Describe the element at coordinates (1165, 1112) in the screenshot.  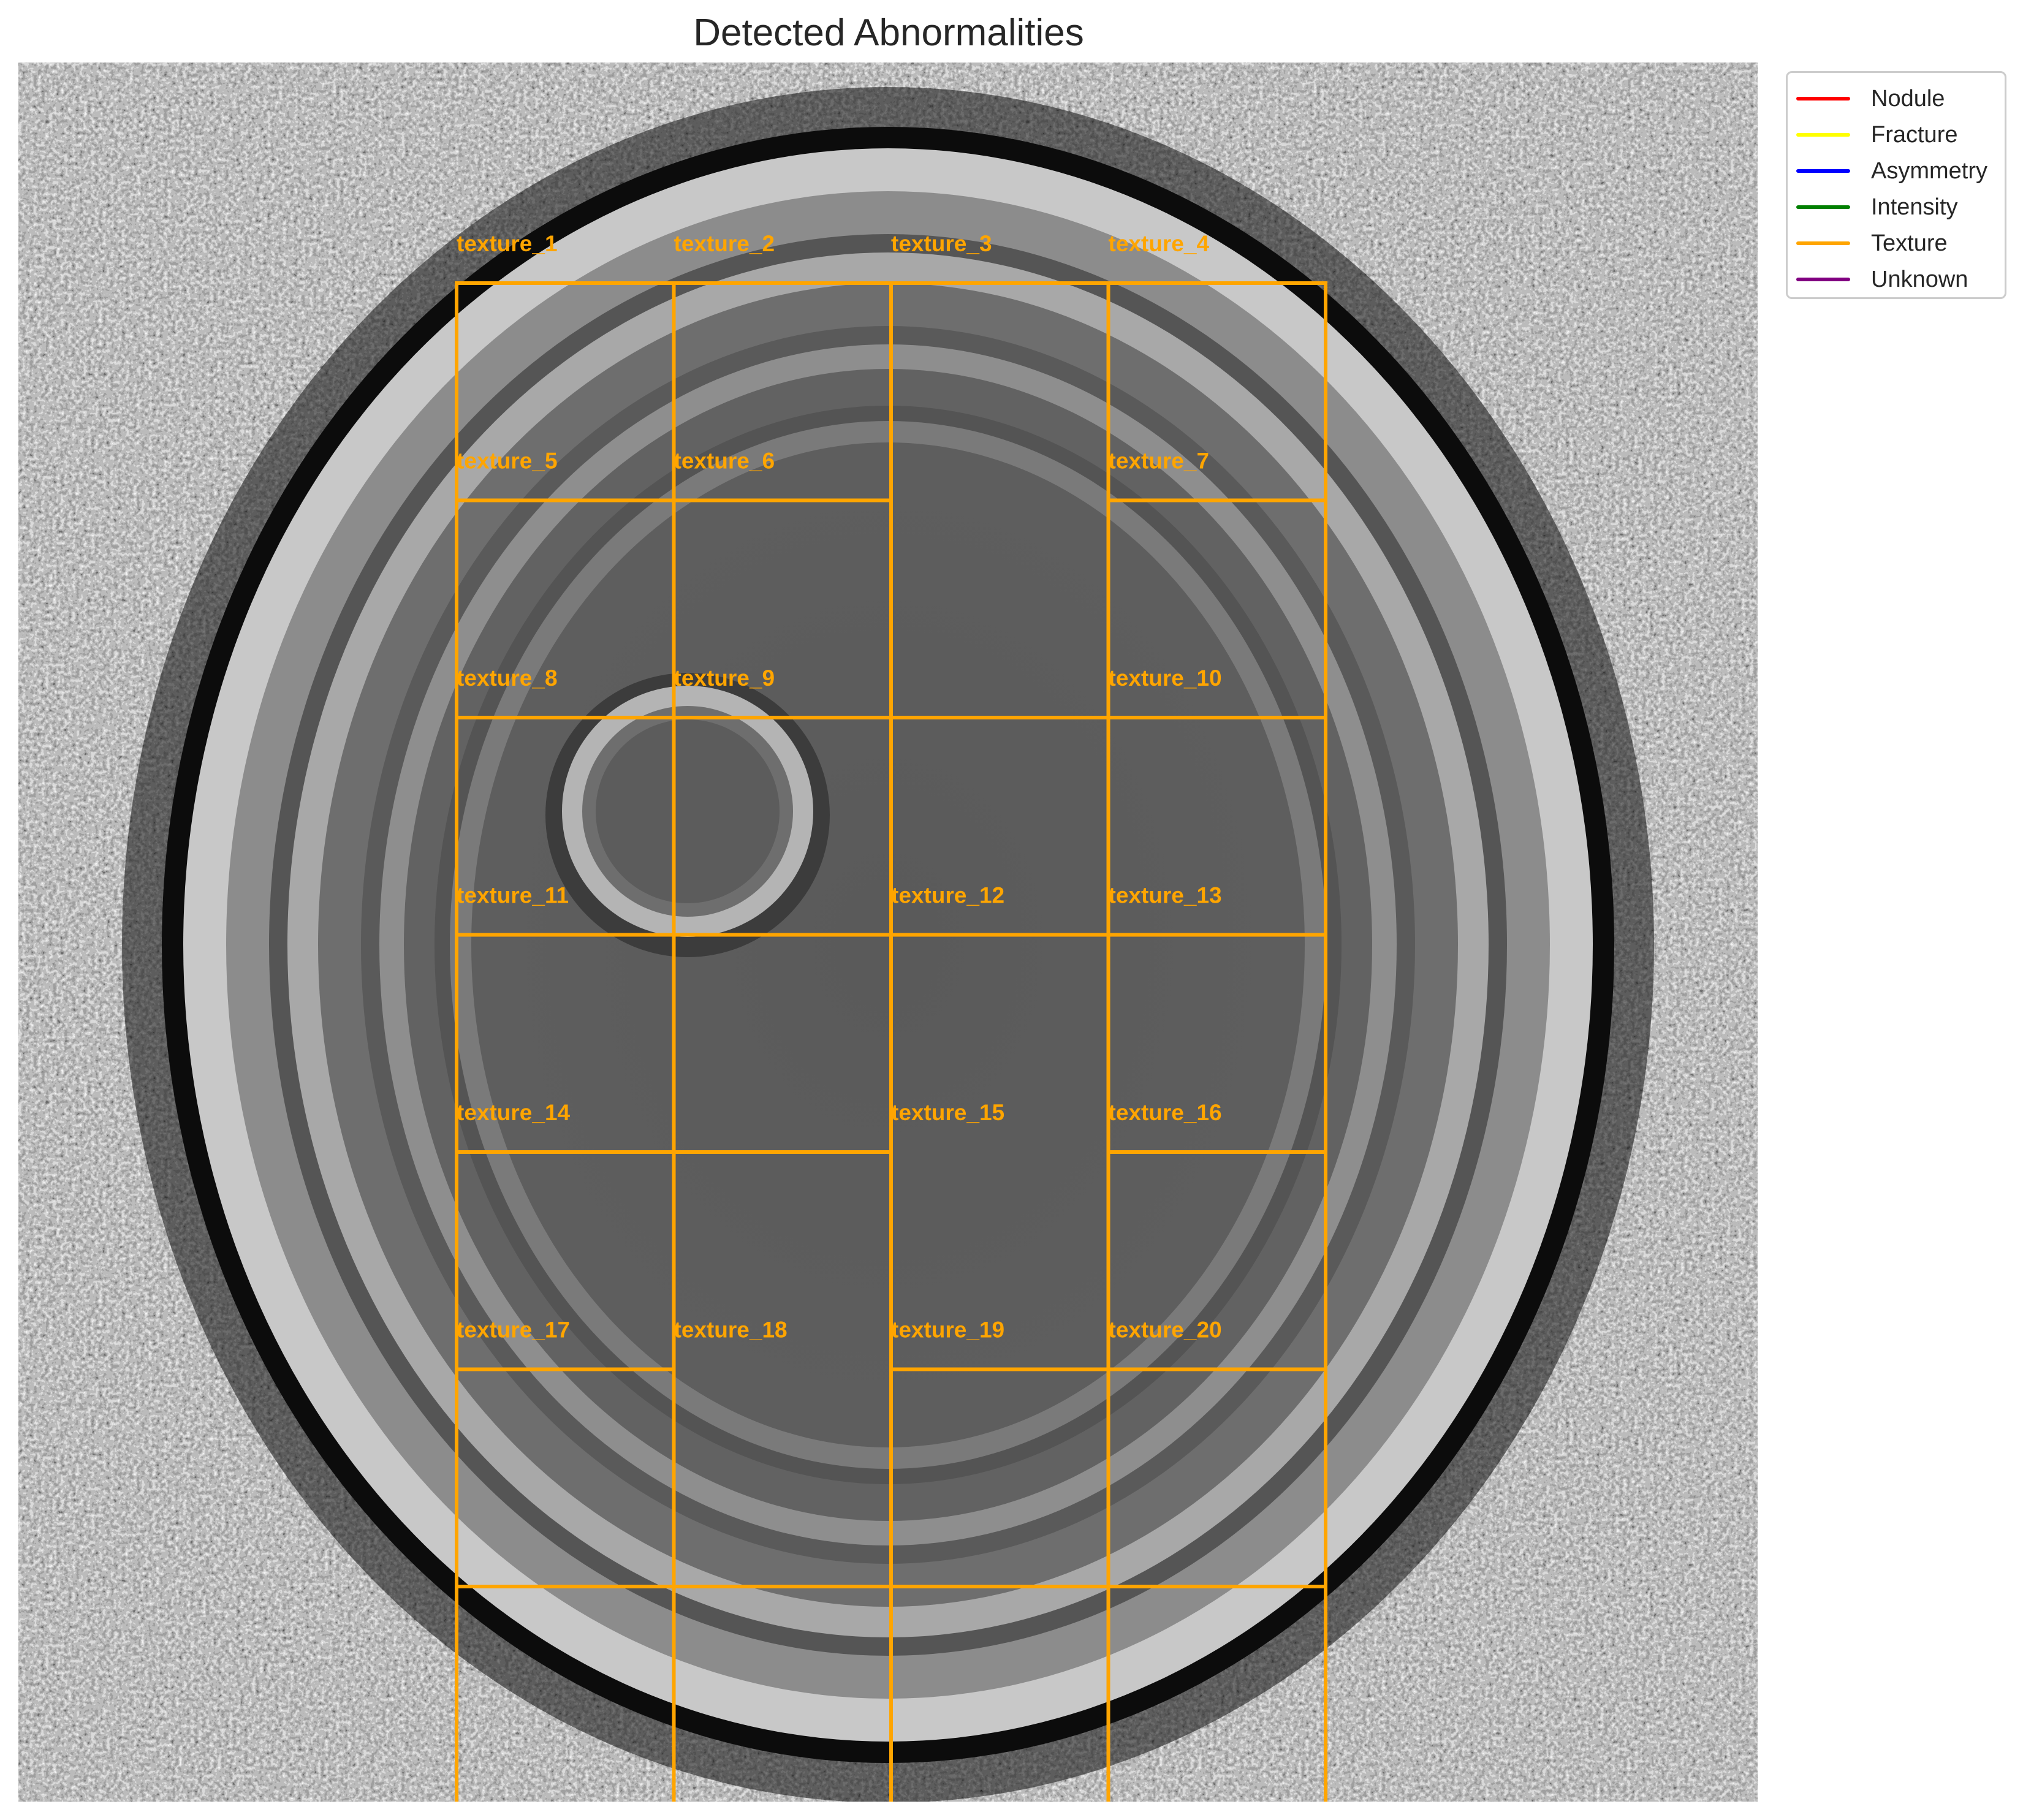
I see `texture-label-16: texture_16` at that location.